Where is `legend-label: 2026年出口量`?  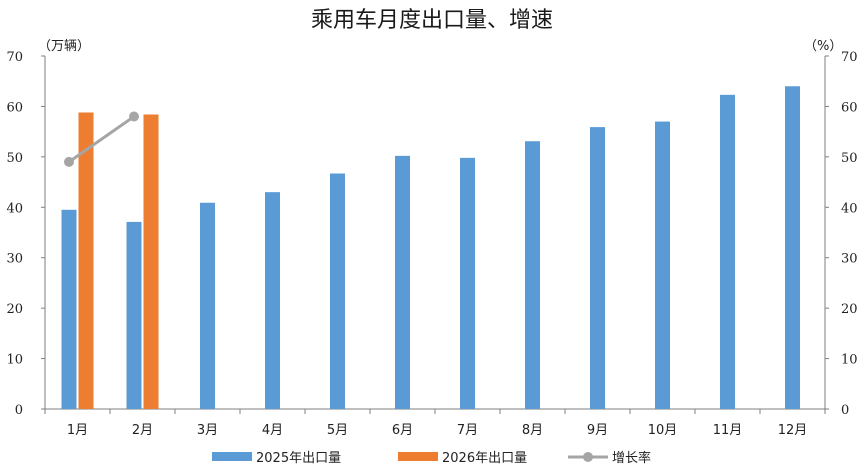 legend-label: 2026年出口量 is located at coordinates (484, 458).